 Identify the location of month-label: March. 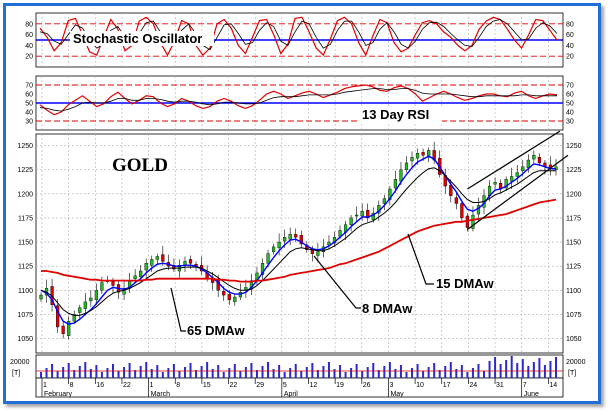
(161, 394).